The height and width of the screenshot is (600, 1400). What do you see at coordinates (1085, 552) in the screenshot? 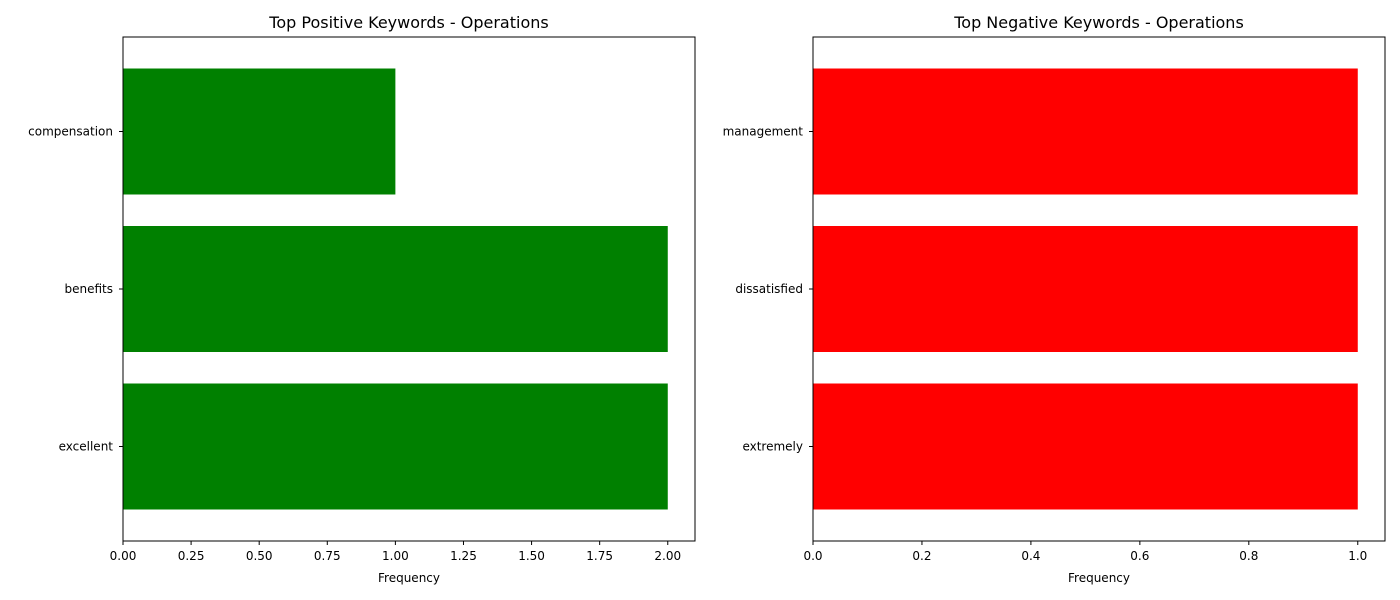
I see `x-ticks: 0.0 0.2 0.4 0.6 0.8 1.0` at bounding box center [1085, 552].